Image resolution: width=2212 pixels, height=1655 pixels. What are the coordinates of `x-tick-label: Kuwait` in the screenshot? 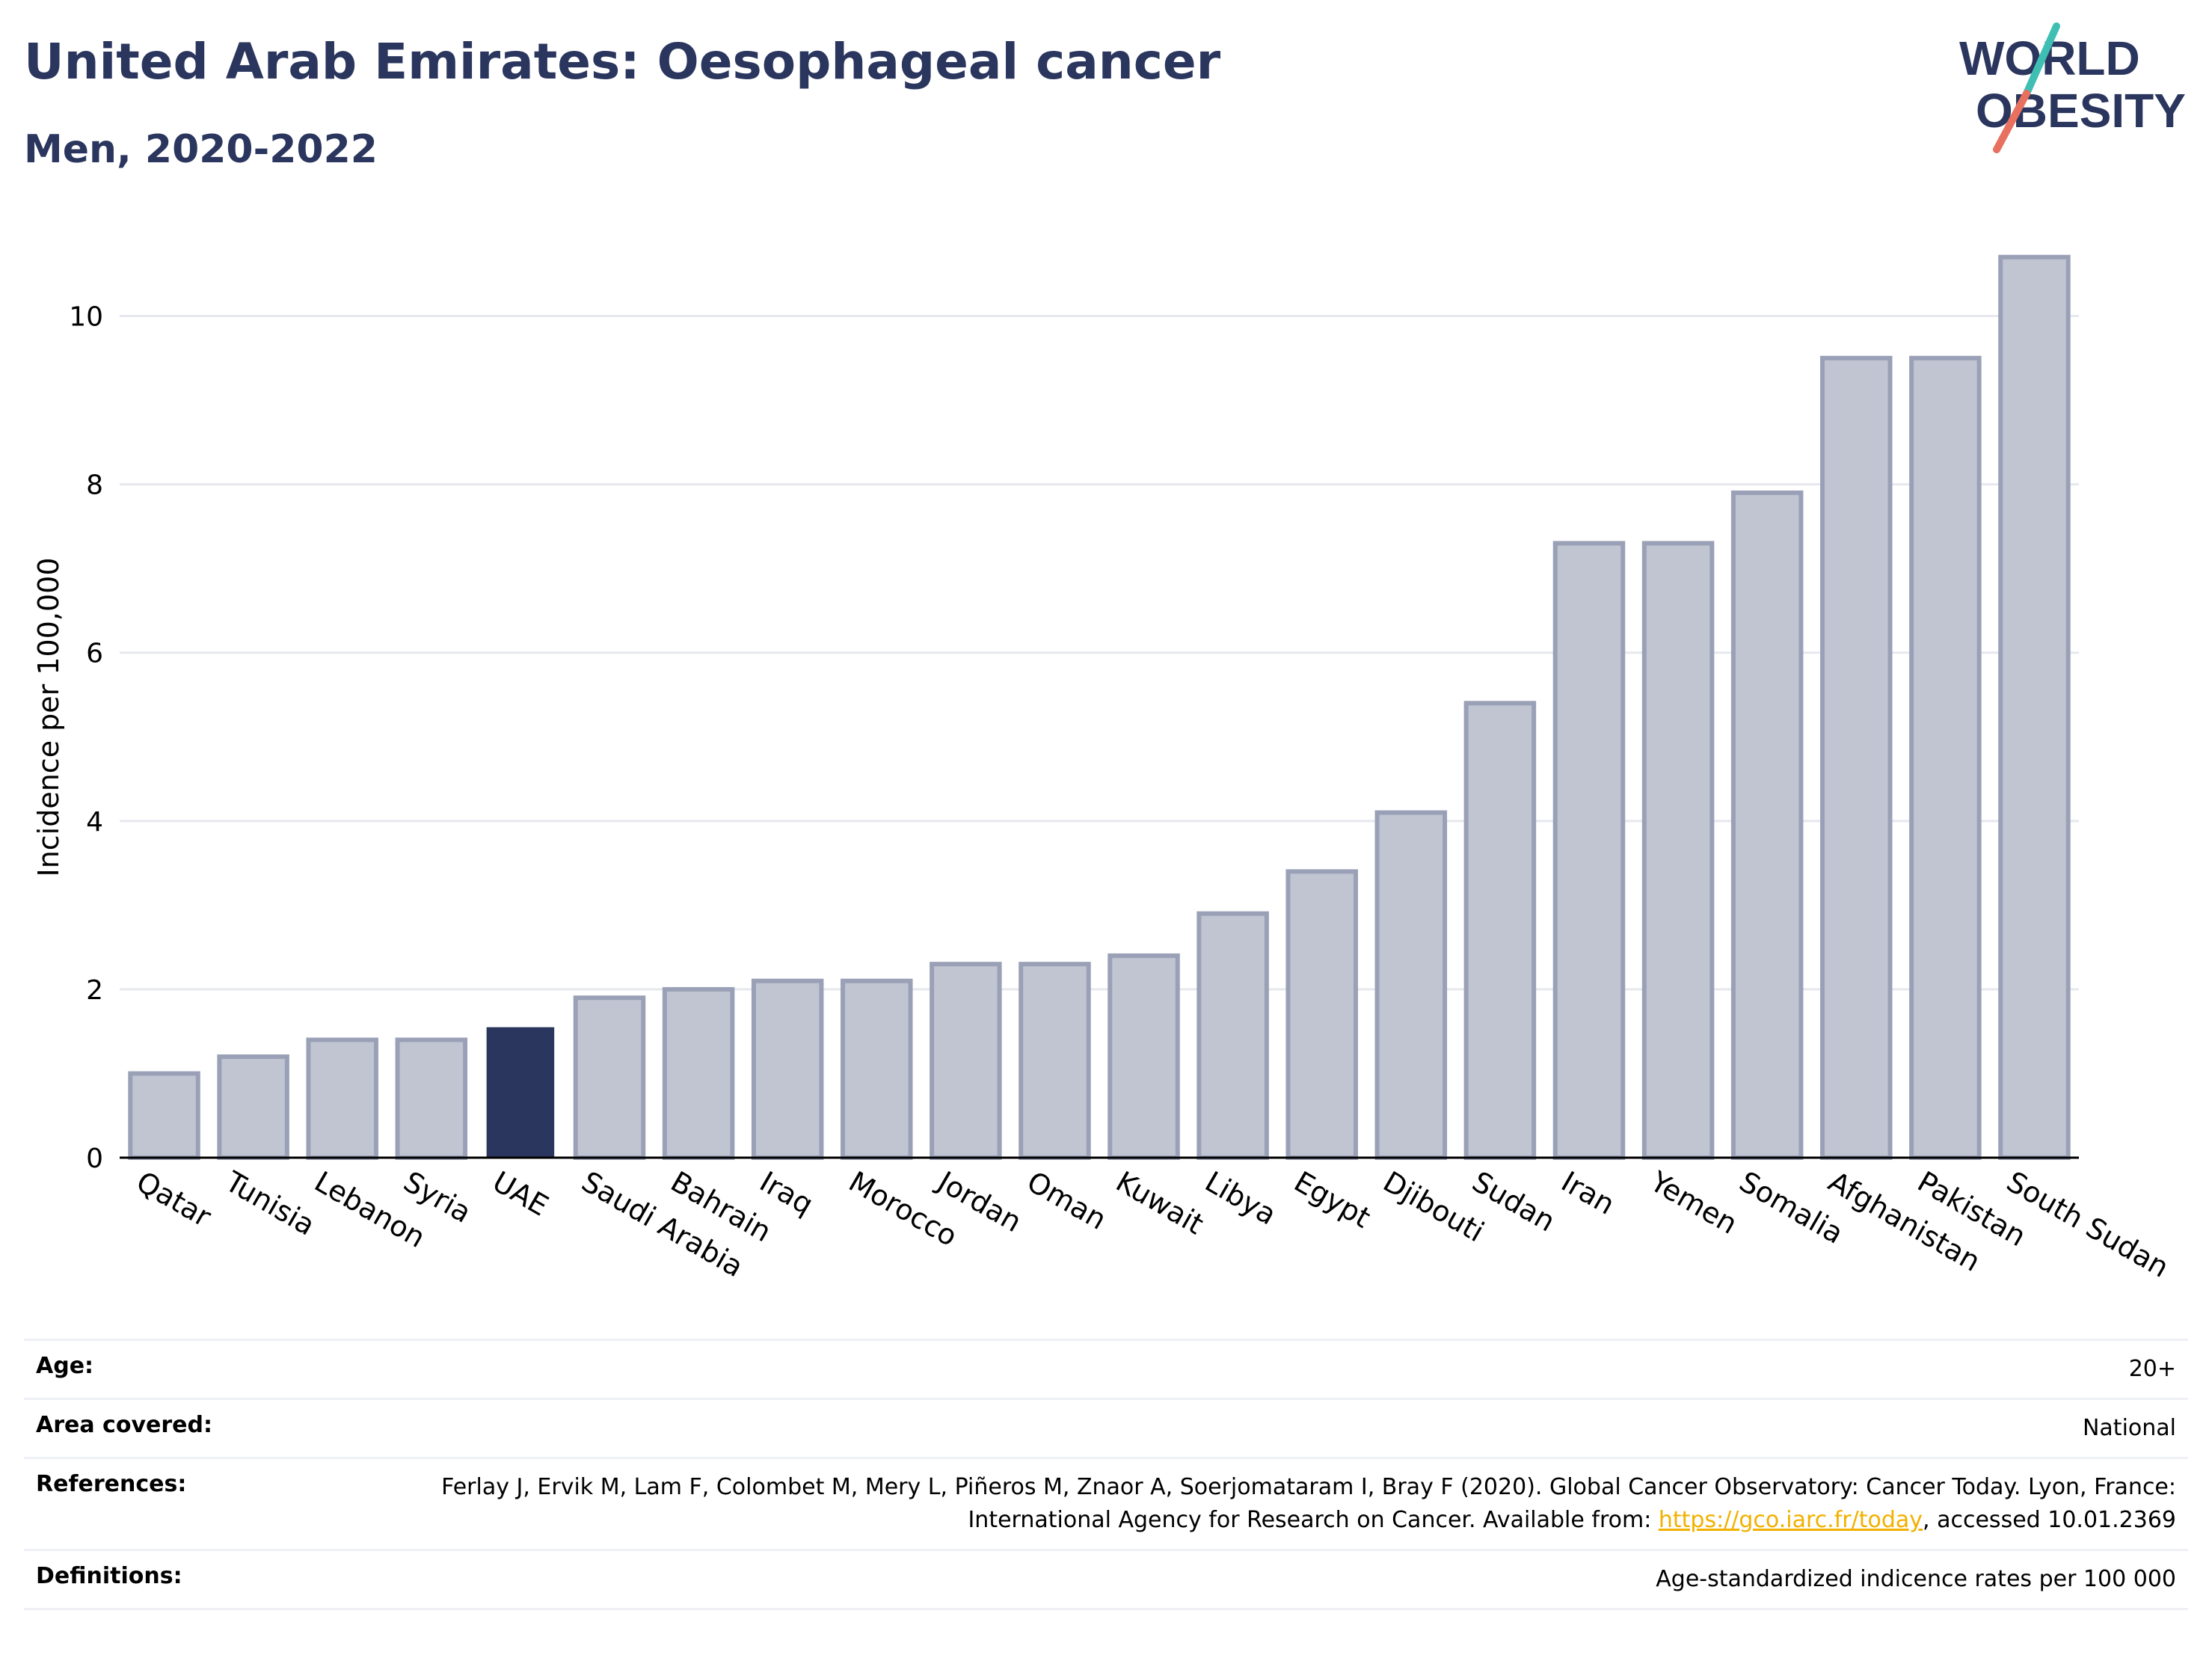 It's located at (1159, 1203).